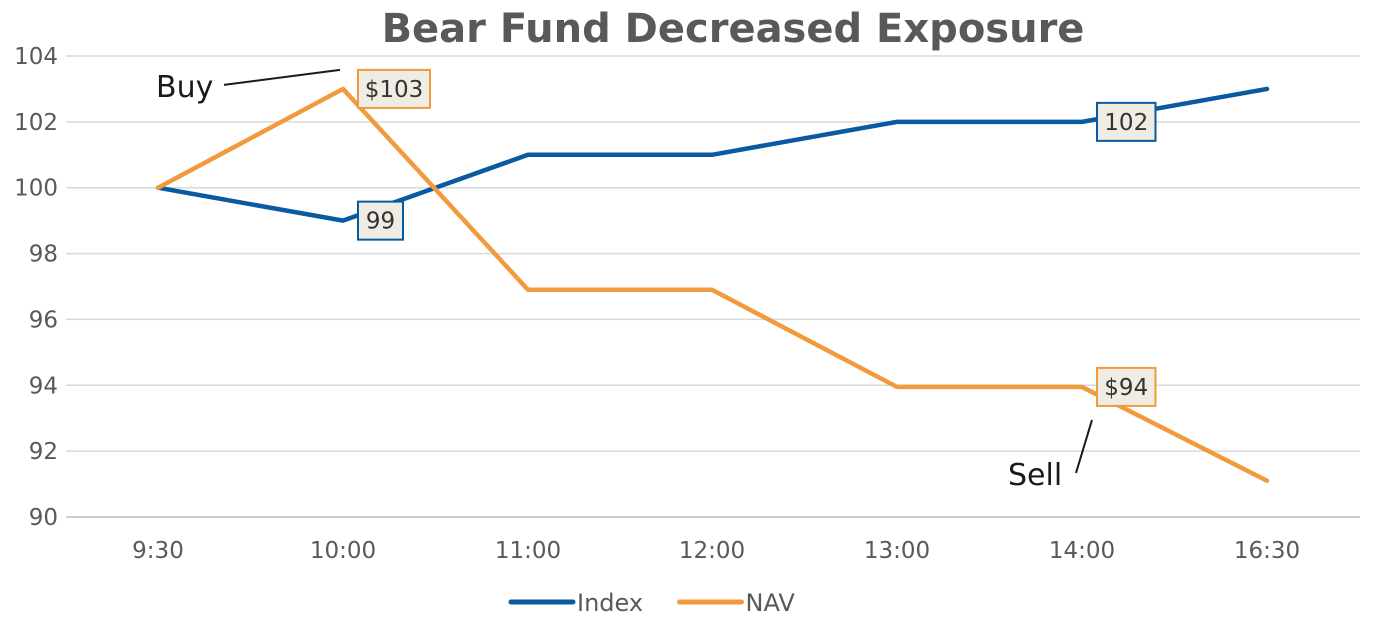 The image size is (1389, 622). I want to click on data-label-text: 102, so click(1126, 123).